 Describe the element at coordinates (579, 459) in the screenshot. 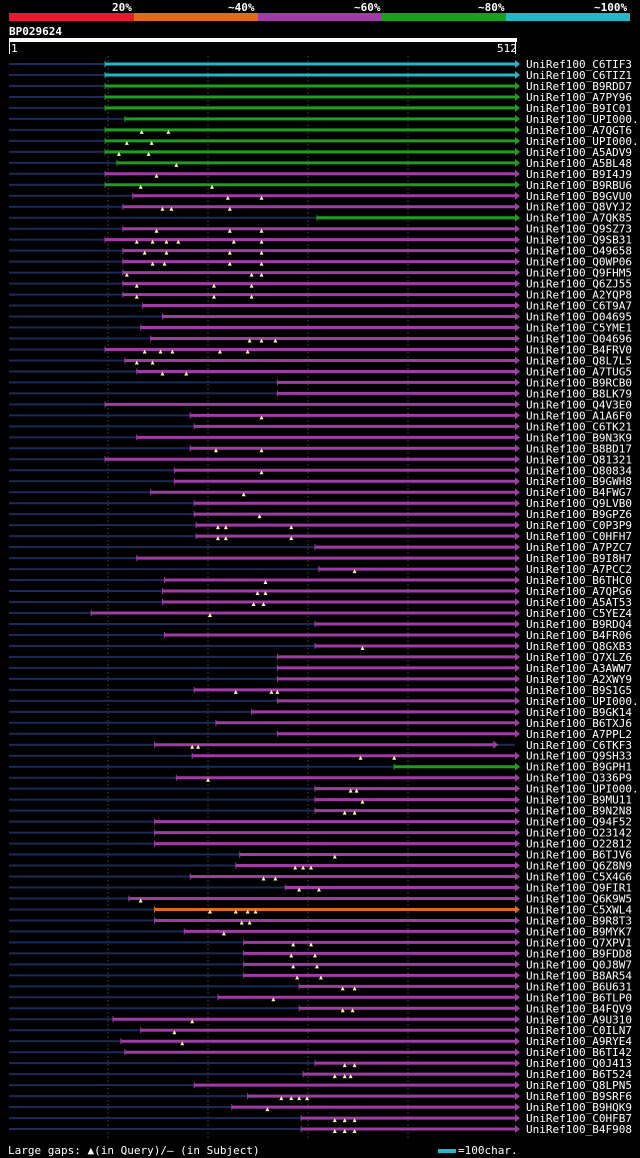

I see `hit-label: UniRef100_Q81321` at that location.